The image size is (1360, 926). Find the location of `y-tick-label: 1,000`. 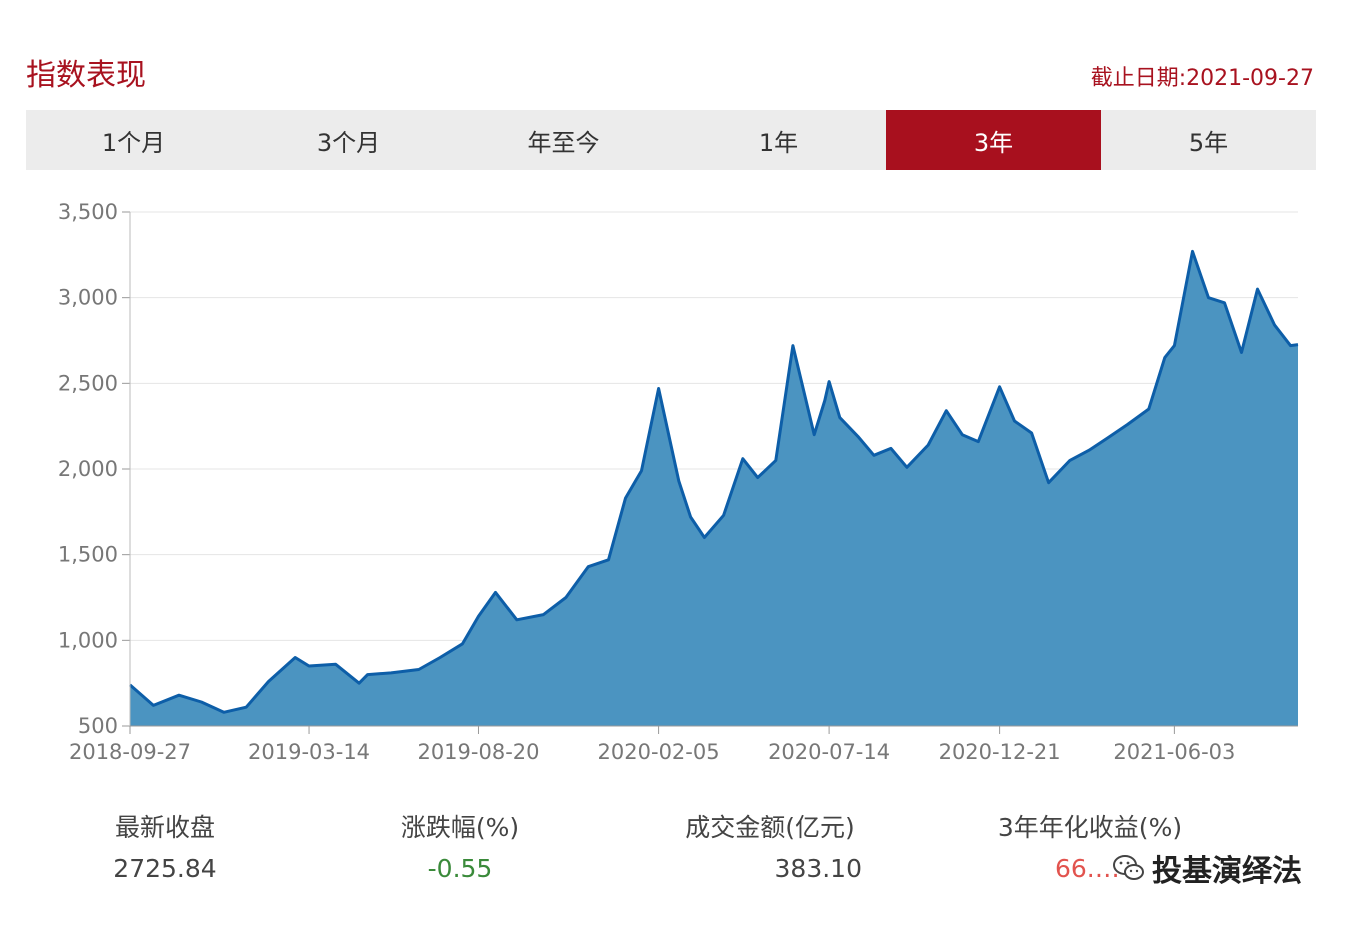

y-tick-label: 1,000 is located at coordinates (88, 640).